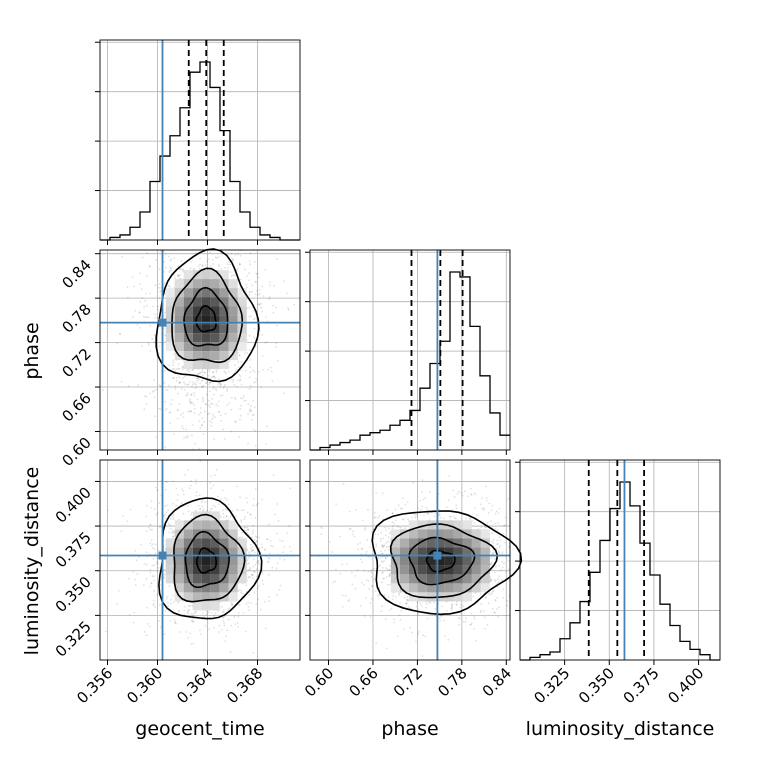 Image resolution: width=760 pixels, height=760 pixels. I want to click on x-tick-label: 0.78, so click(452, 682).